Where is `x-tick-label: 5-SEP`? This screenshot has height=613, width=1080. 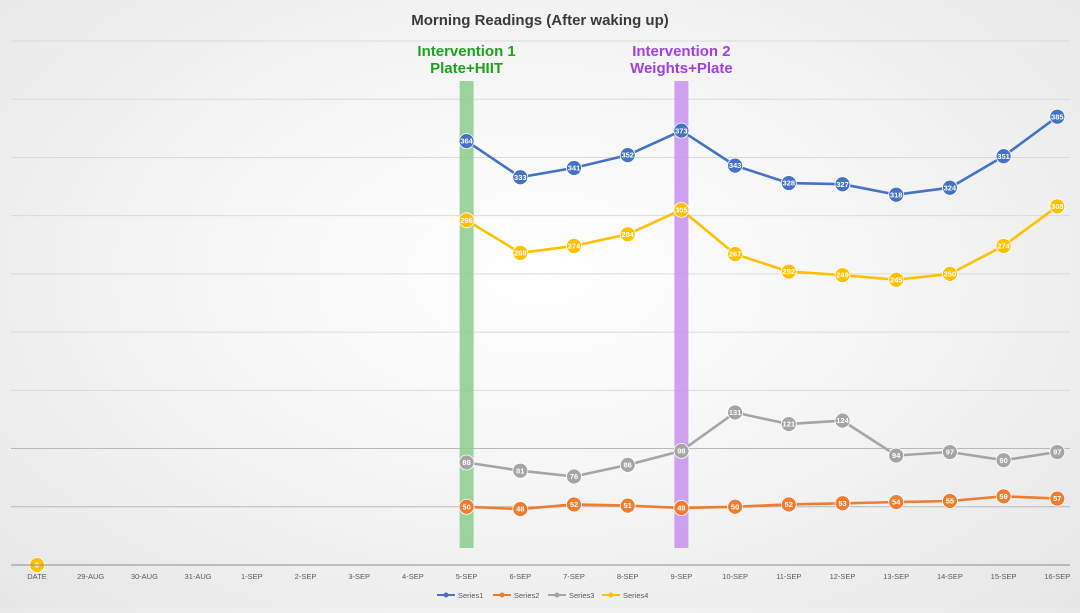
x-tick-label: 5-SEP is located at coordinates (467, 576).